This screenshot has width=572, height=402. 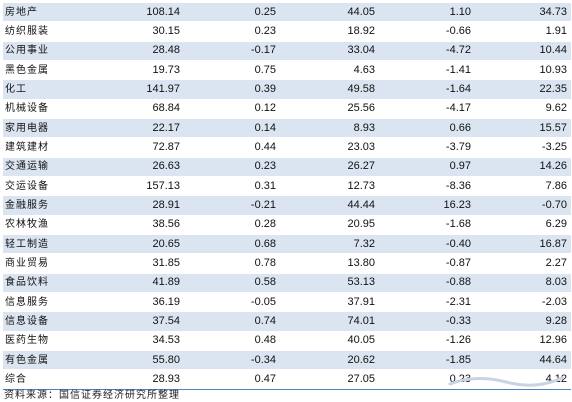 I want to click on value-cell-col1: 41.89, so click(x=133, y=283).